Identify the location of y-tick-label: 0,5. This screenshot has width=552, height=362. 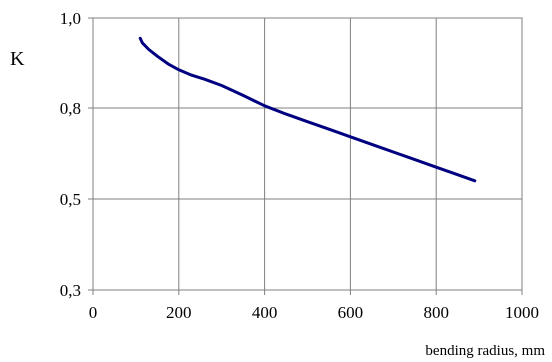
(70, 199).